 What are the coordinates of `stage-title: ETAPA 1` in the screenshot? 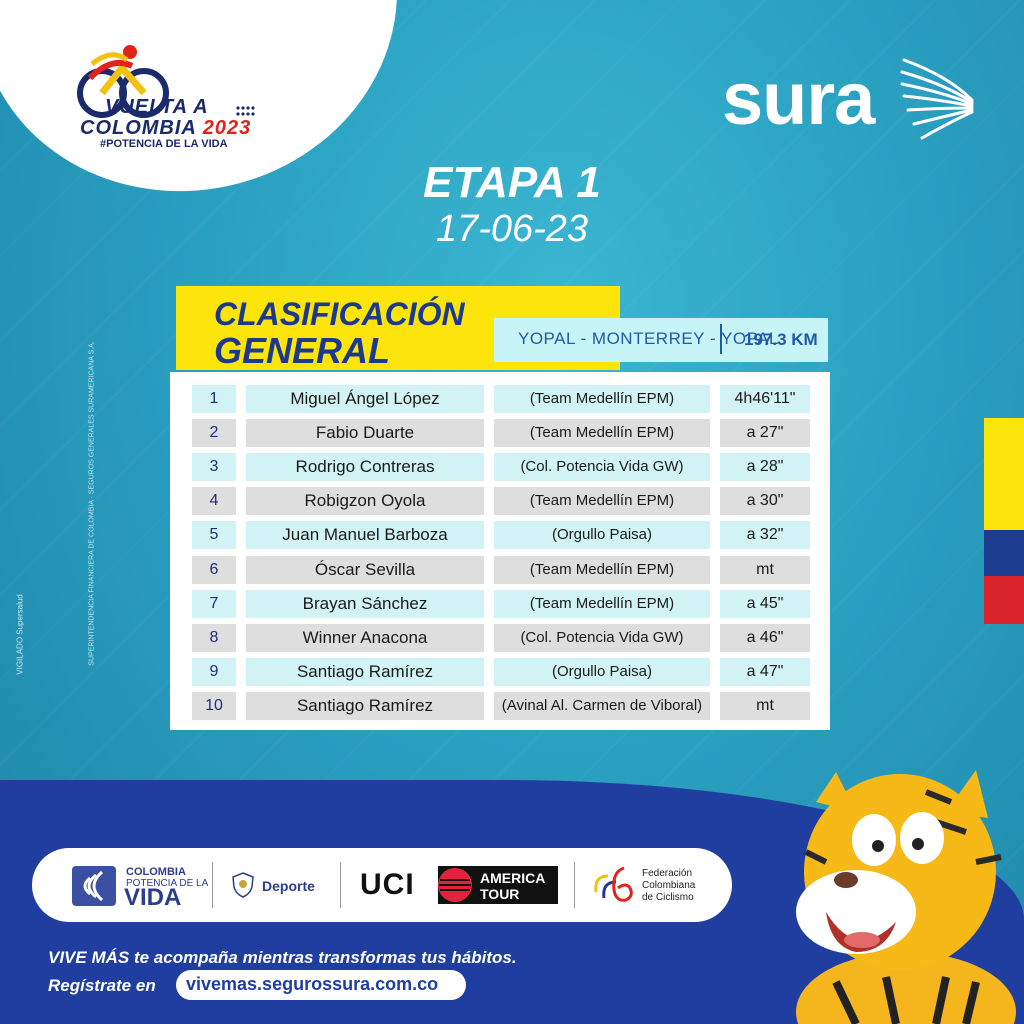 It's located at (512, 182).